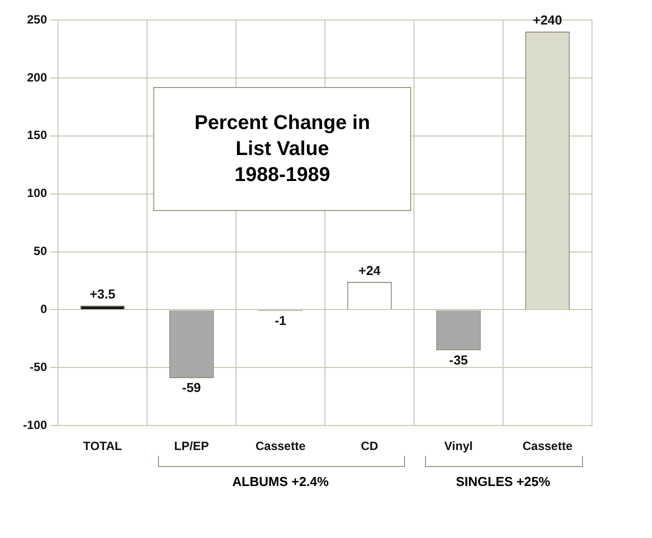 Image resolution: width=652 pixels, height=538 pixels. Describe the element at coordinates (35, 425) in the screenshot. I see `y-tick-label: -100` at that location.